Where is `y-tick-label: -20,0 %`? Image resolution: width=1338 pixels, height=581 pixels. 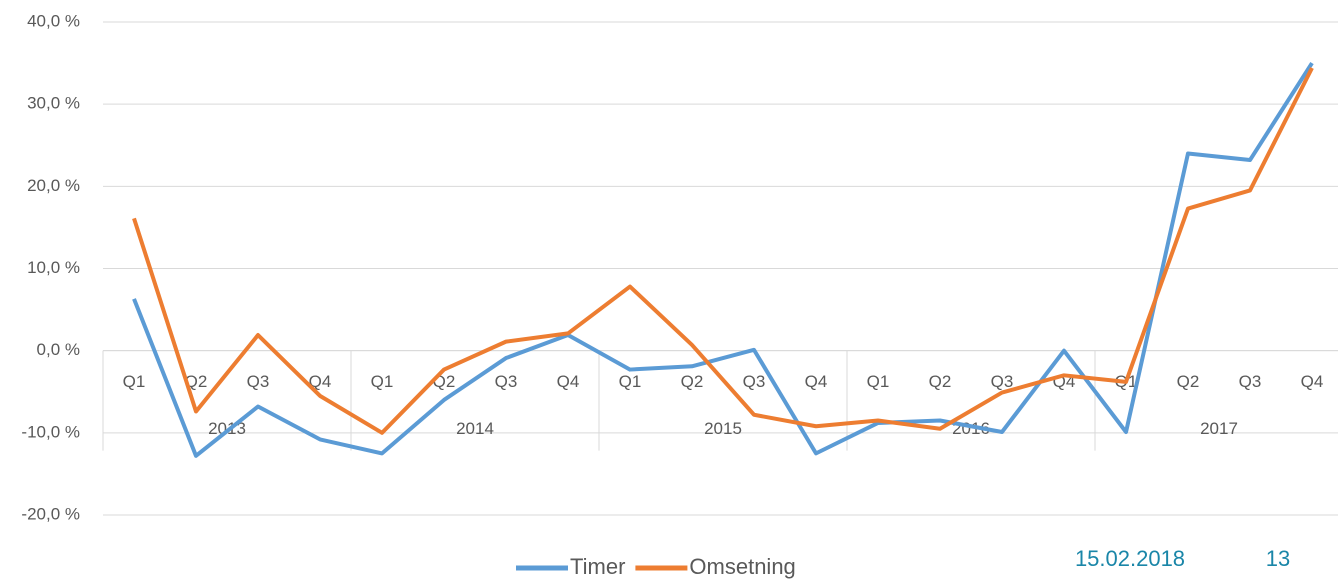
y-tick-label: -20,0 % is located at coordinates (50, 513).